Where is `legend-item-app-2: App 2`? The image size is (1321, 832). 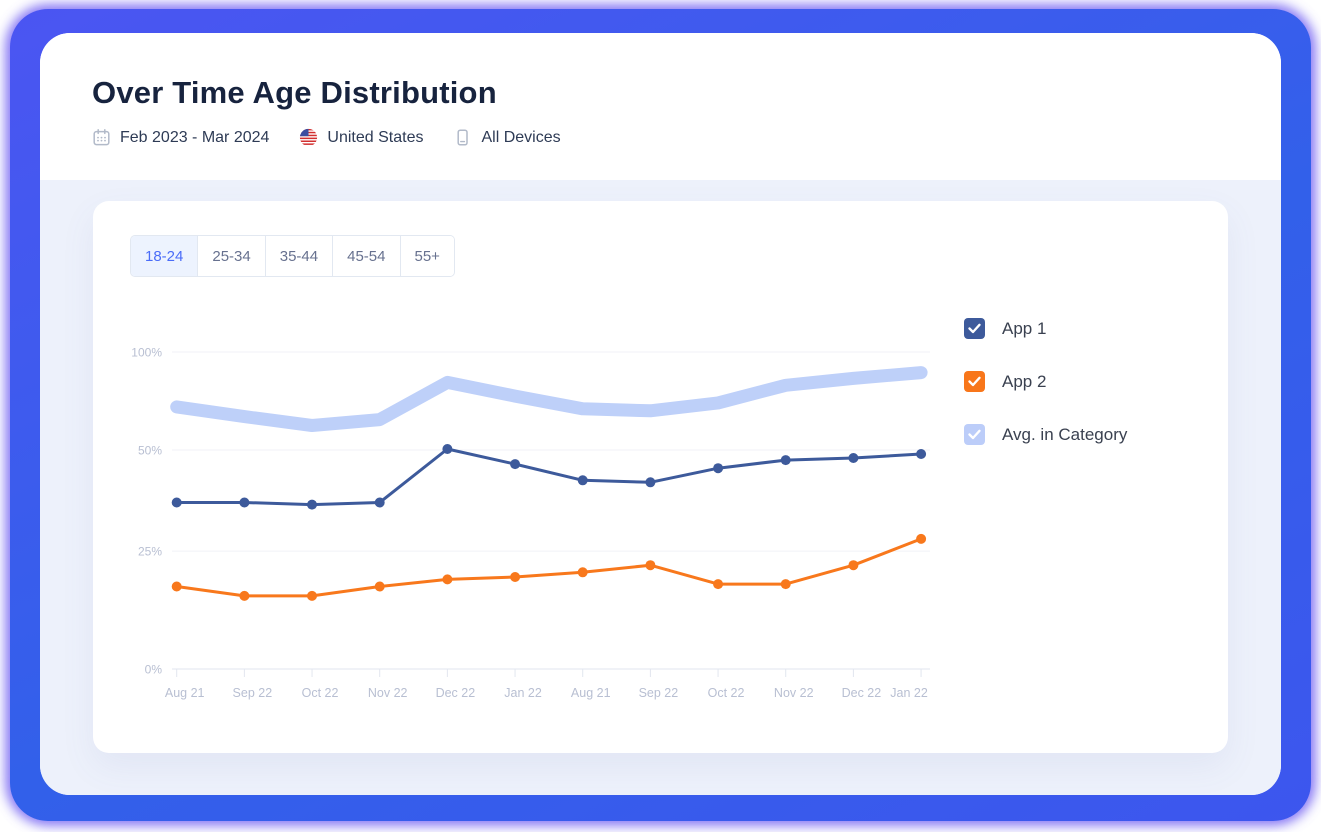 legend-item-app-2: App 2 is located at coordinates (1045, 381).